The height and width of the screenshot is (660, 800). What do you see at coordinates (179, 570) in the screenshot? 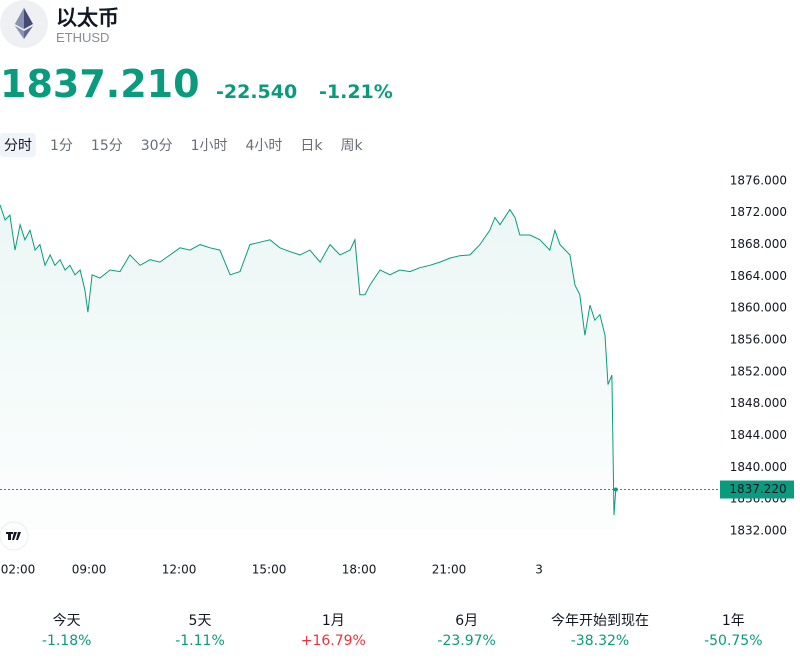
I see `x-tick-label: 12:00` at bounding box center [179, 570].